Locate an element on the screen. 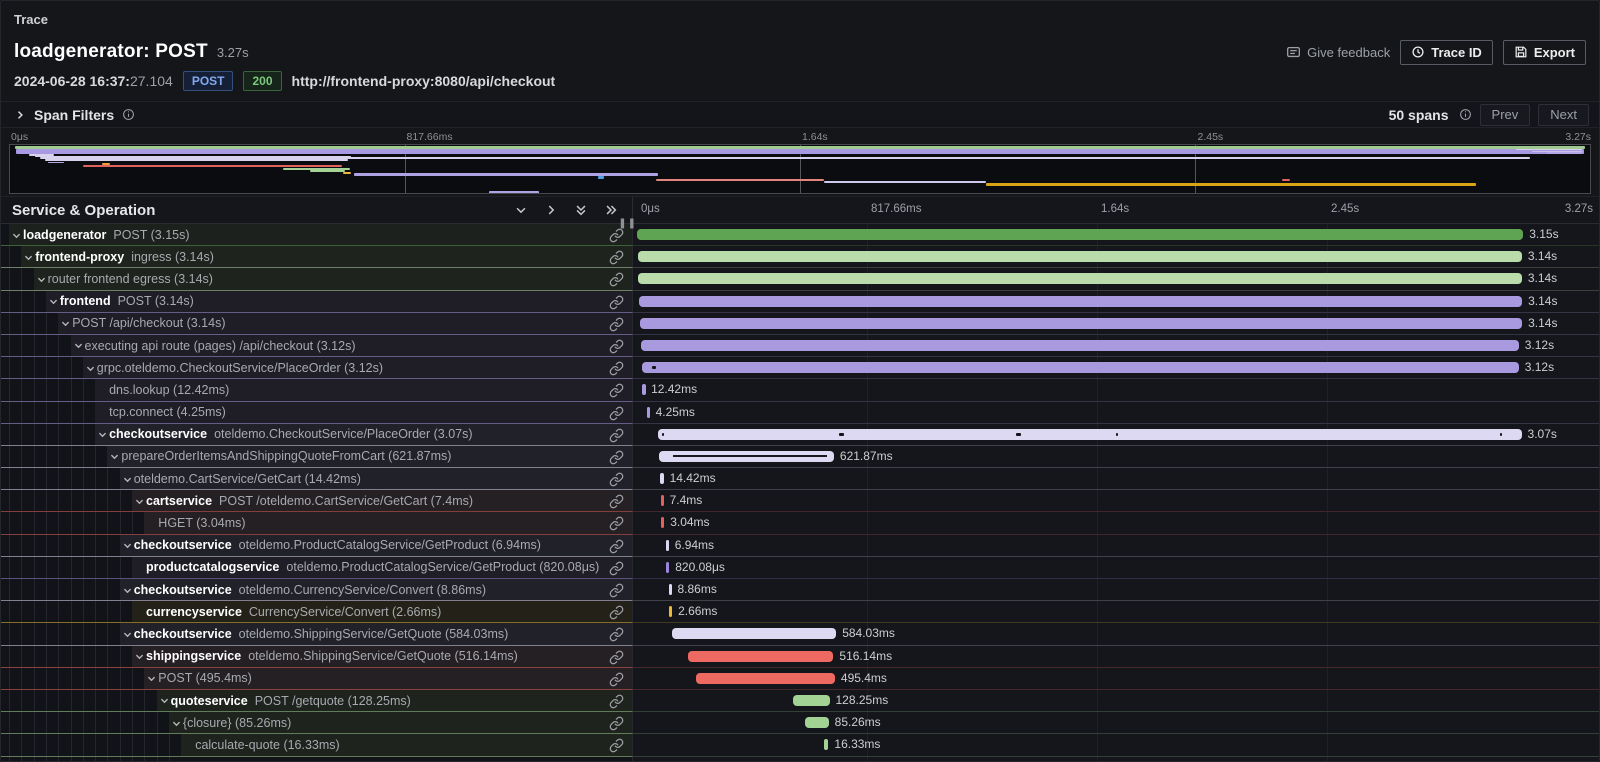 The height and width of the screenshot is (762, 1600). span-name-box: calculate-quote (16.33ms) is located at coordinates (406, 745).